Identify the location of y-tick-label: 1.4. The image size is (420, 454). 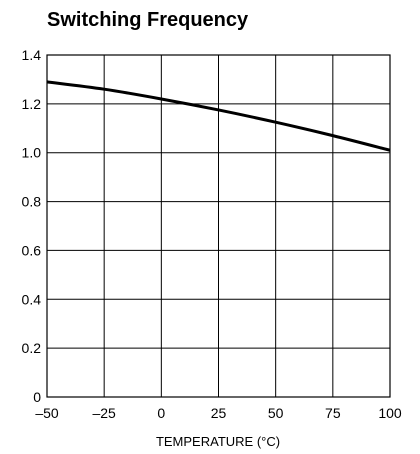
(32, 55).